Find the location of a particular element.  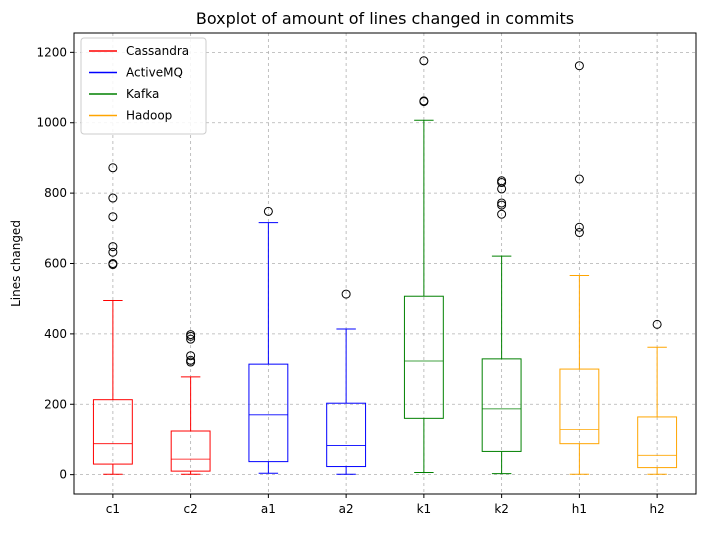

legend: Cassandra ActiveMQ Kafka Hadoop is located at coordinates (143, 86).